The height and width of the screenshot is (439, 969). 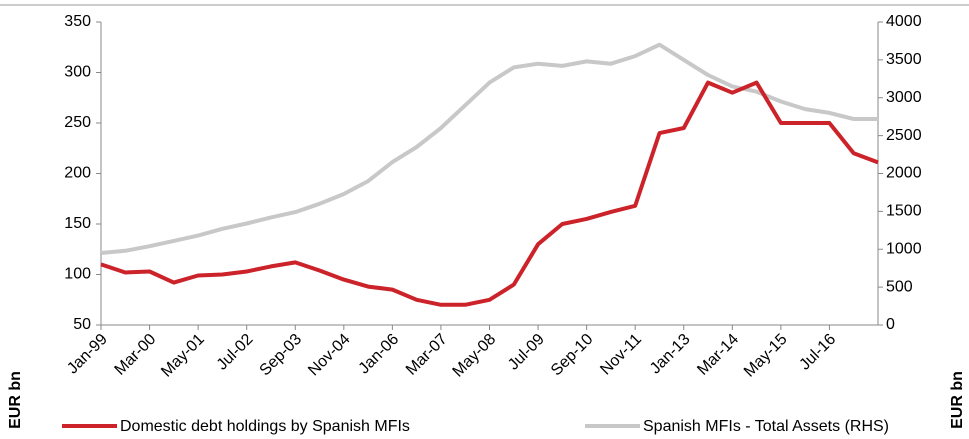 What do you see at coordinates (904, 97) in the screenshot?
I see `y2-tick-label: 3000` at bounding box center [904, 97].